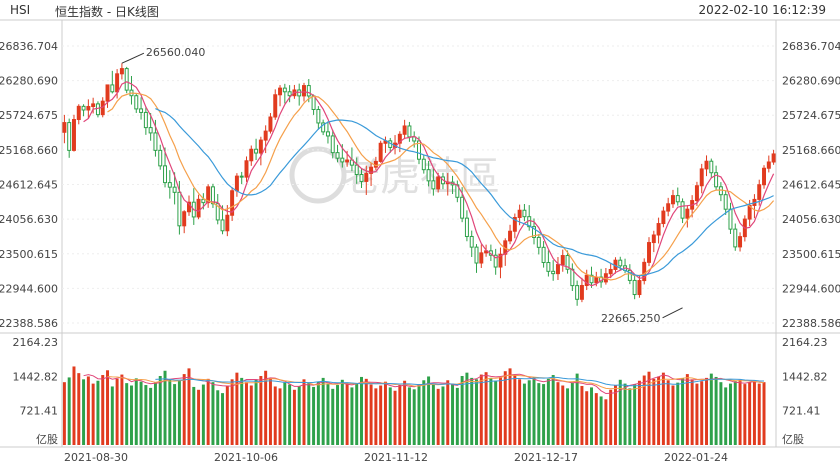 The width and height of the screenshot is (840, 470). I want to click on price-tick-left: 26836.704, so click(29, 46).